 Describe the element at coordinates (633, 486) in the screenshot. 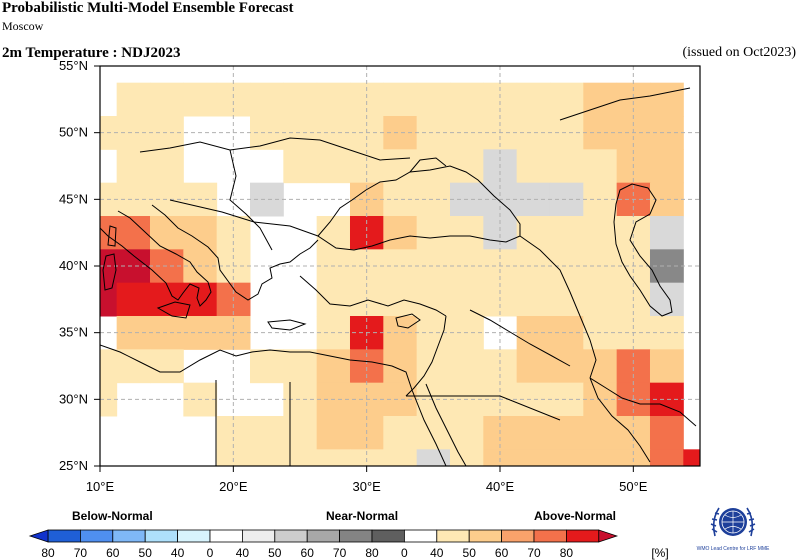

I see `lon-label: 50°E` at that location.